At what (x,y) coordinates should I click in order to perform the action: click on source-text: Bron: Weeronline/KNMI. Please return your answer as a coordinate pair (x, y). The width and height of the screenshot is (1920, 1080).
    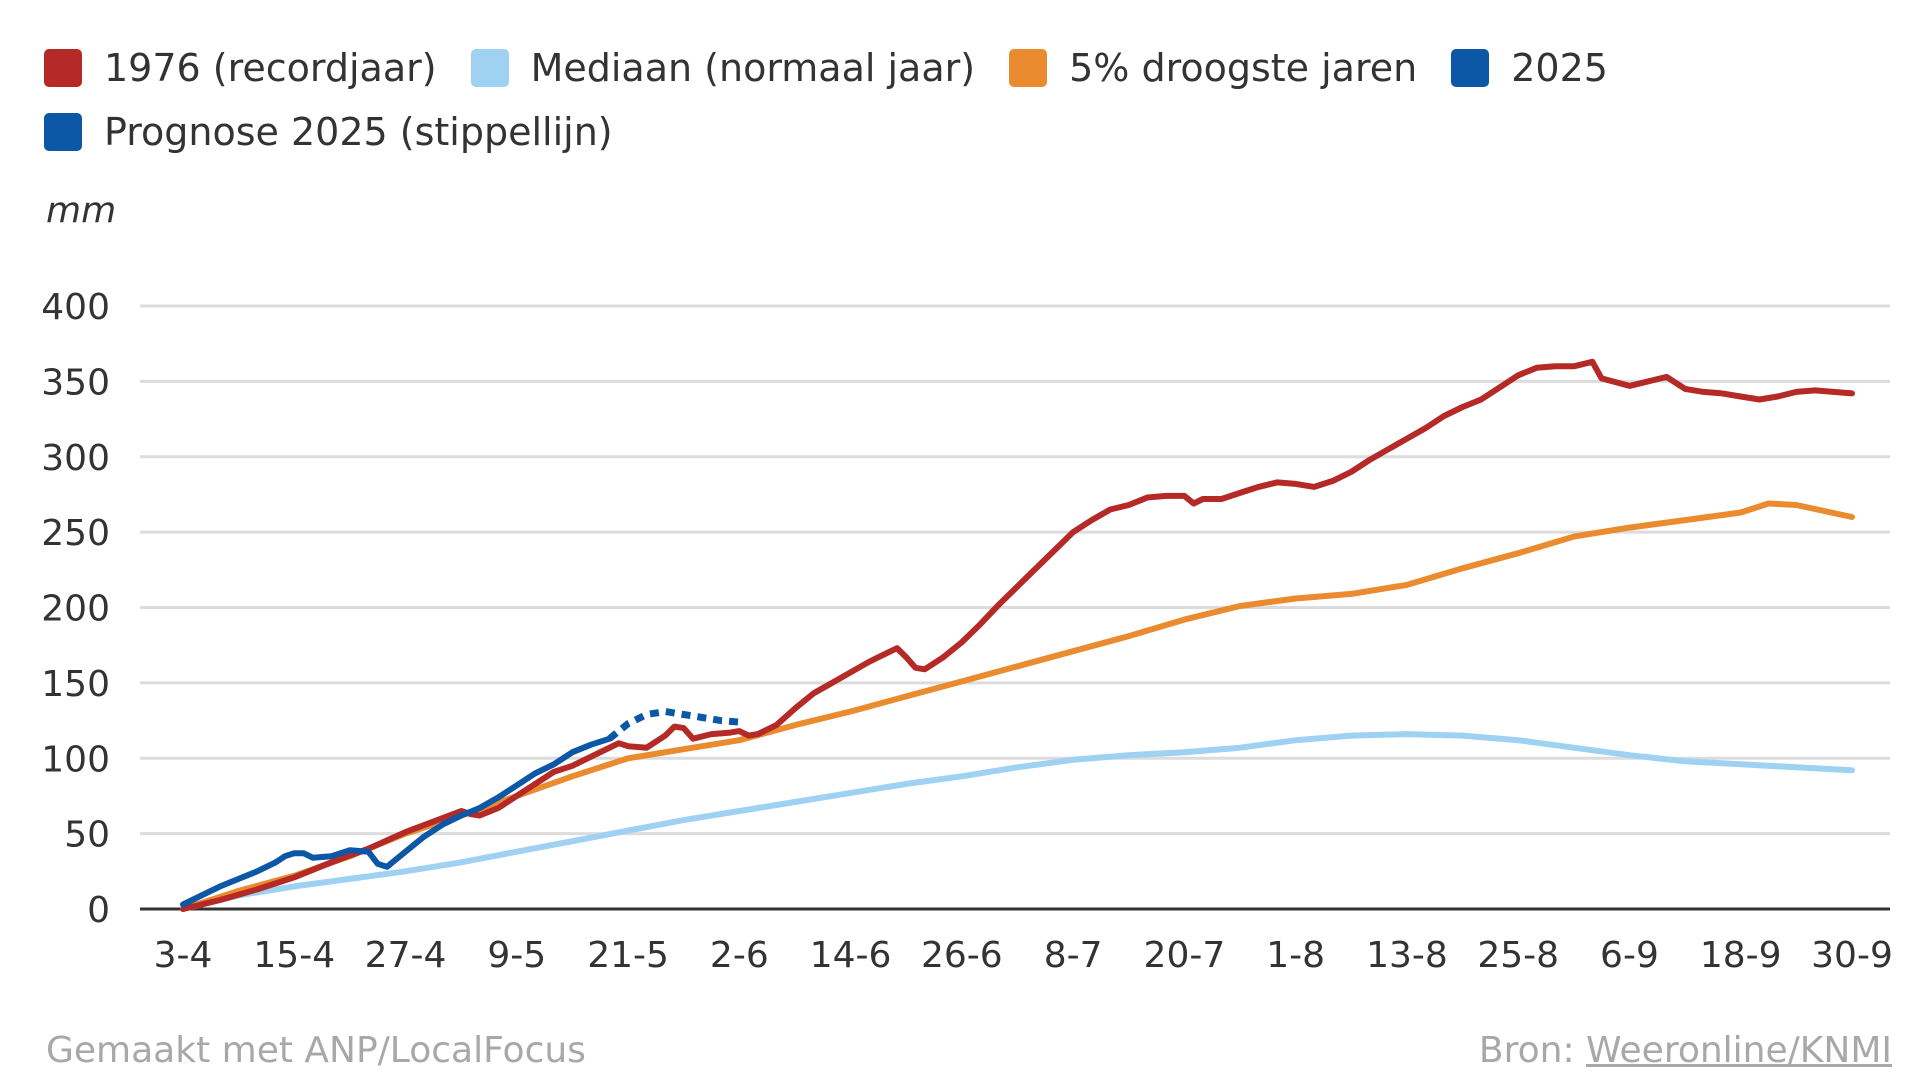
    Looking at the image, I should click on (1685, 1050).